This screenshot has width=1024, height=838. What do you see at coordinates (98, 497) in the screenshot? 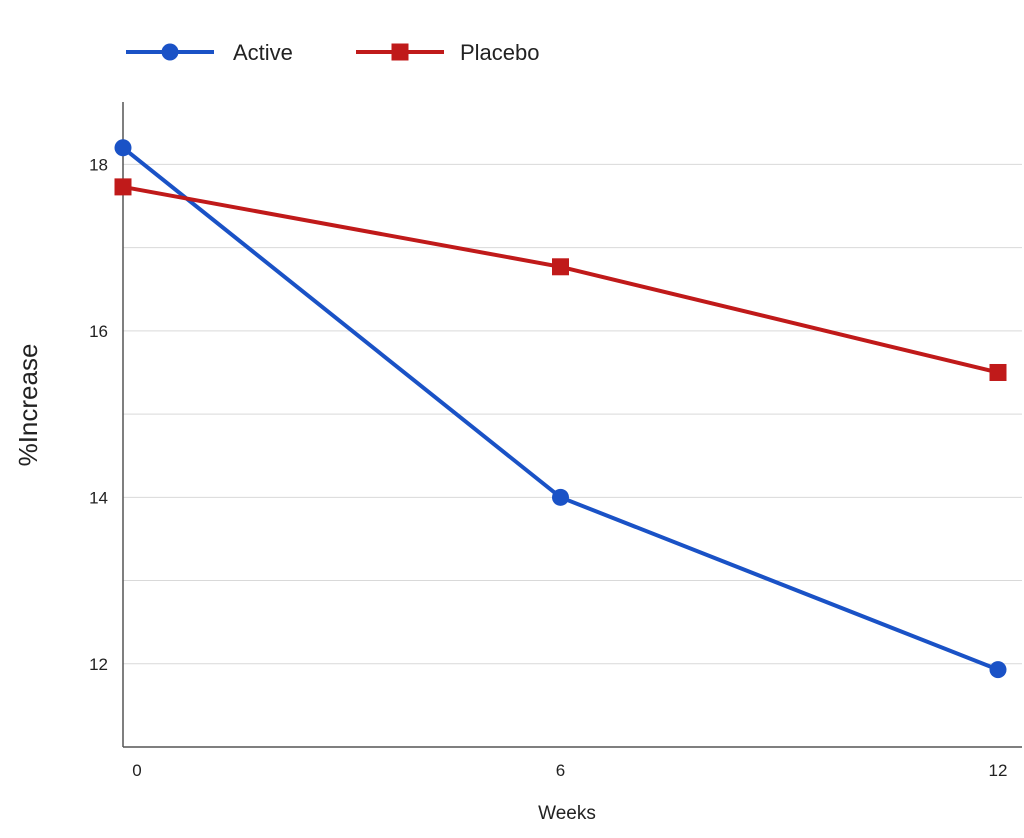
I see `y-tick-label: 14` at bounding box center [98, 497].